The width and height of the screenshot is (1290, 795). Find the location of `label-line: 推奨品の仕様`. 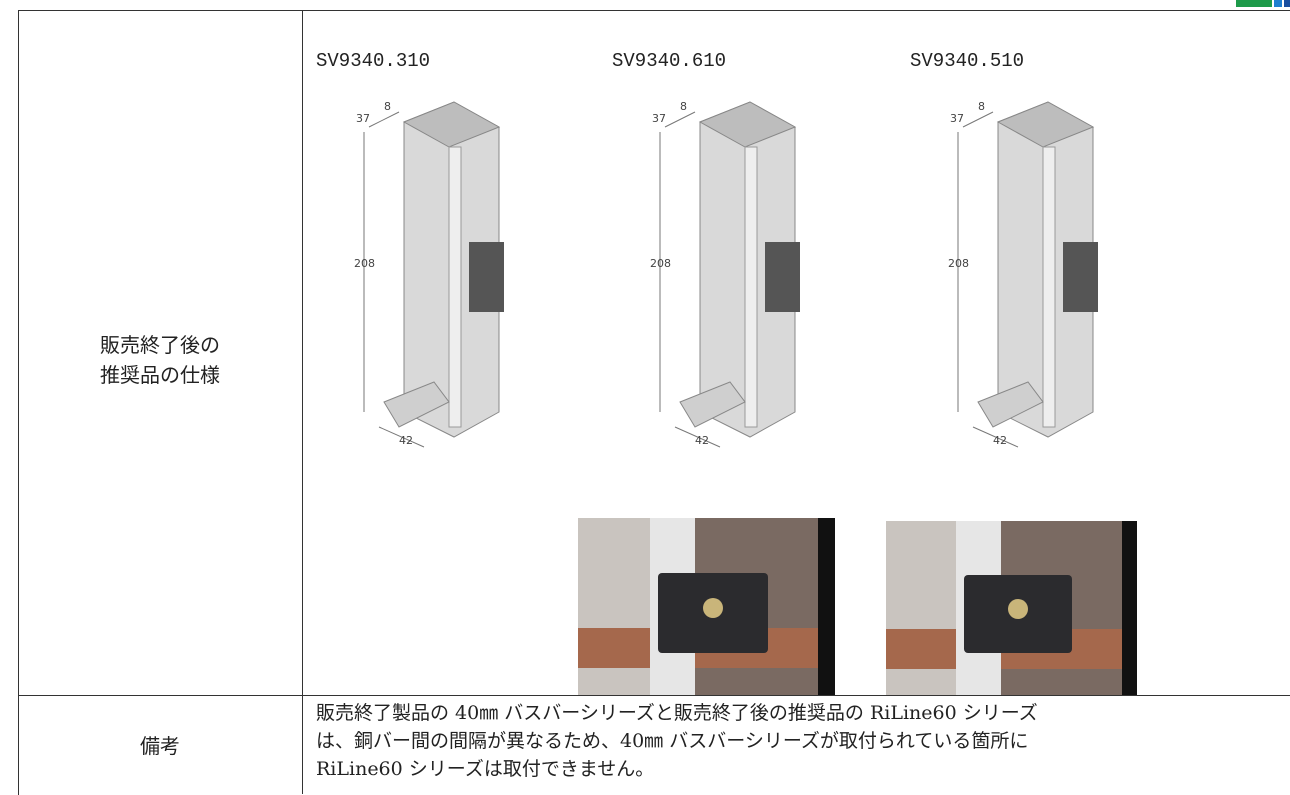

label-line: 推奨品の仕様 is located at coordinates (160, 375).